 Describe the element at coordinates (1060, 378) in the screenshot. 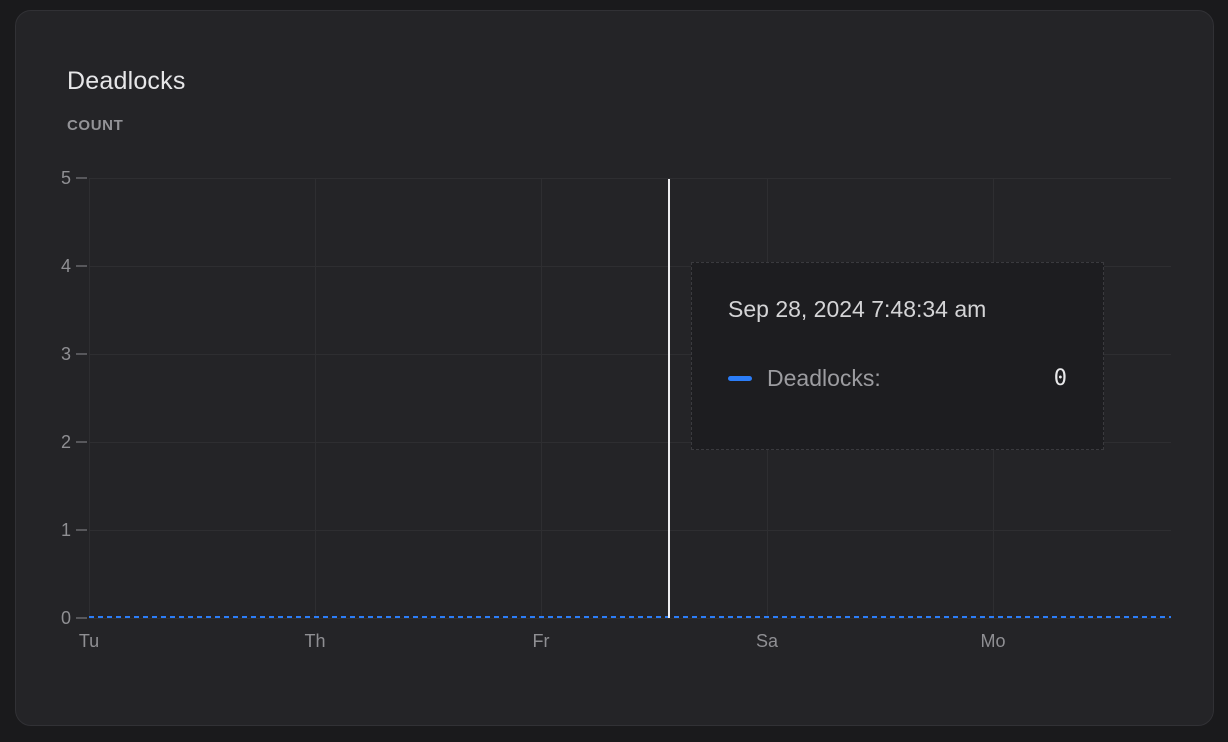

I see `tooltip-series-value: 0` at that location.